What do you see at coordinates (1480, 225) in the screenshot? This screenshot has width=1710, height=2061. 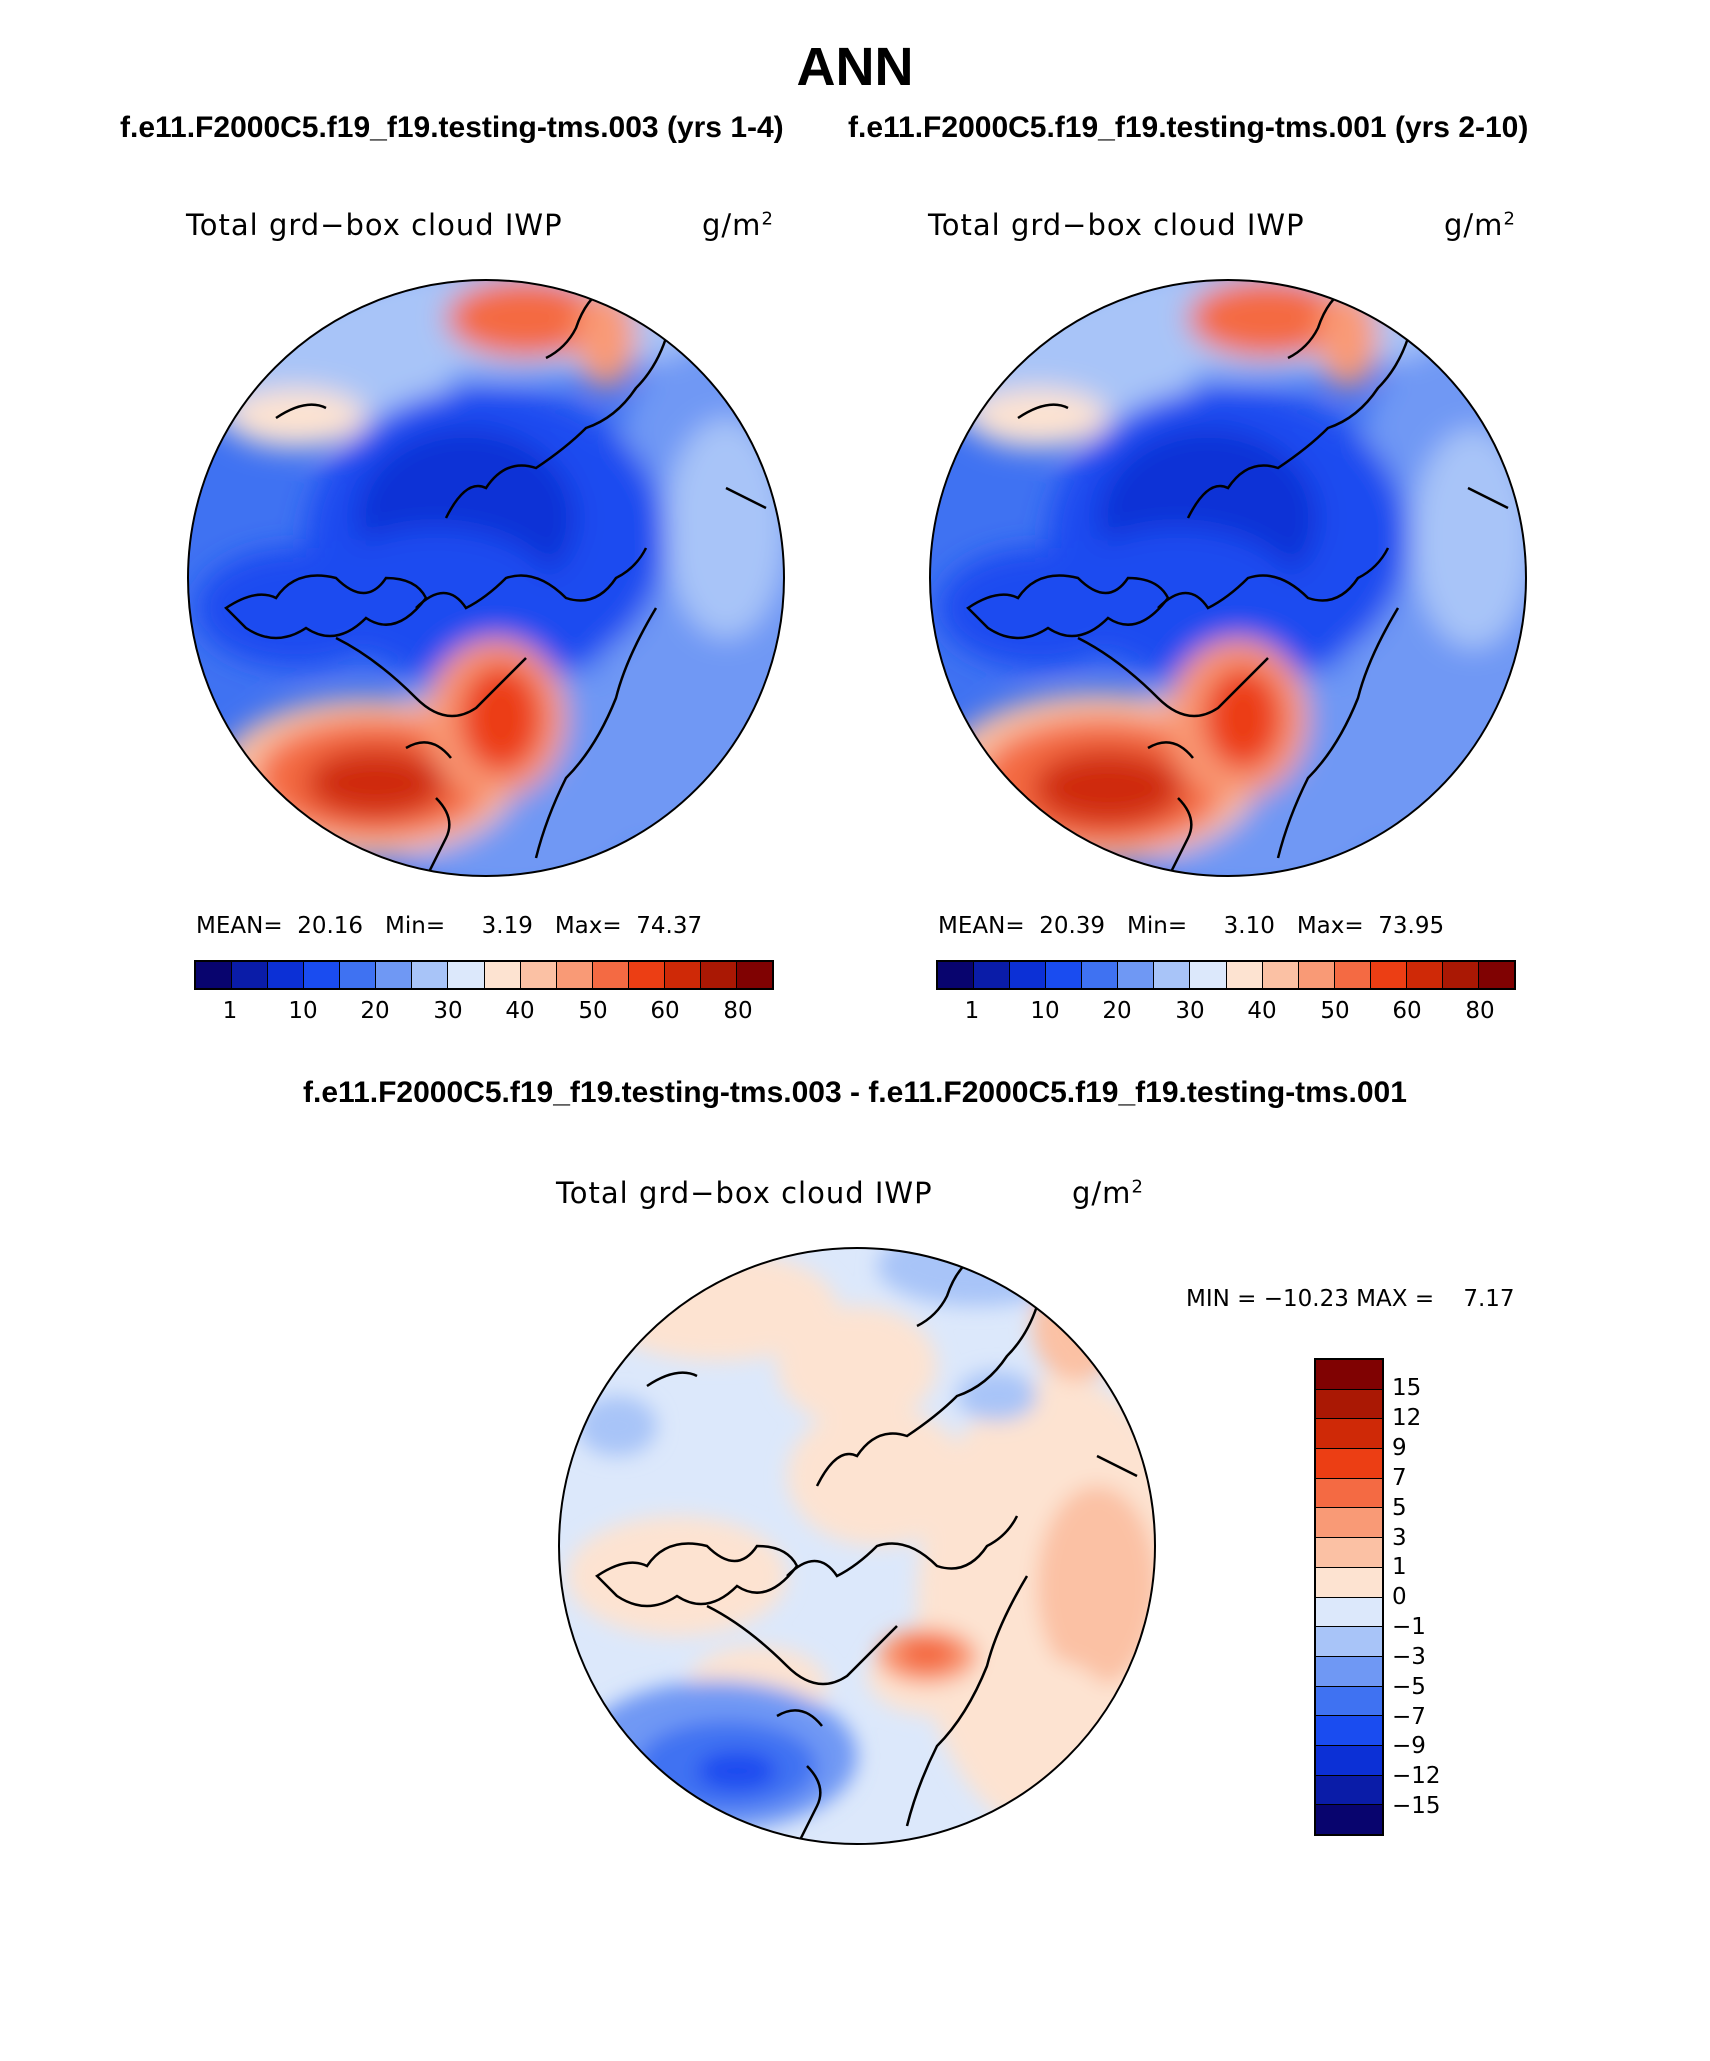 I see `units-label-right: g/m2` at bounding box center [1480, 225].